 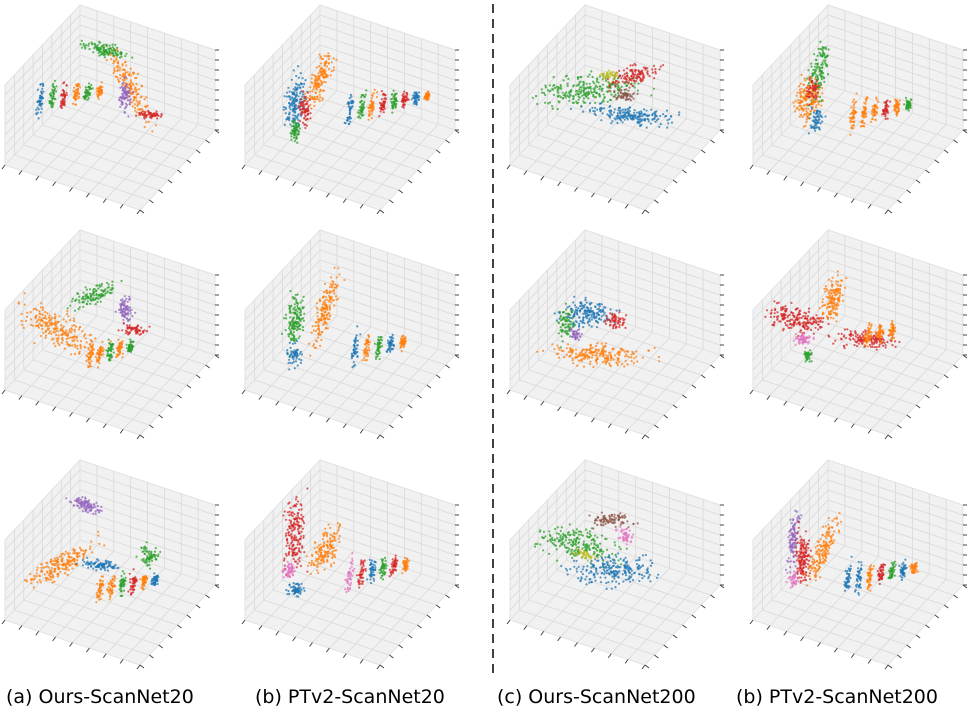 What do you see at coordinates (99, 86) in the screenshot?
I see `scatter` at bounding box center [99, 86].